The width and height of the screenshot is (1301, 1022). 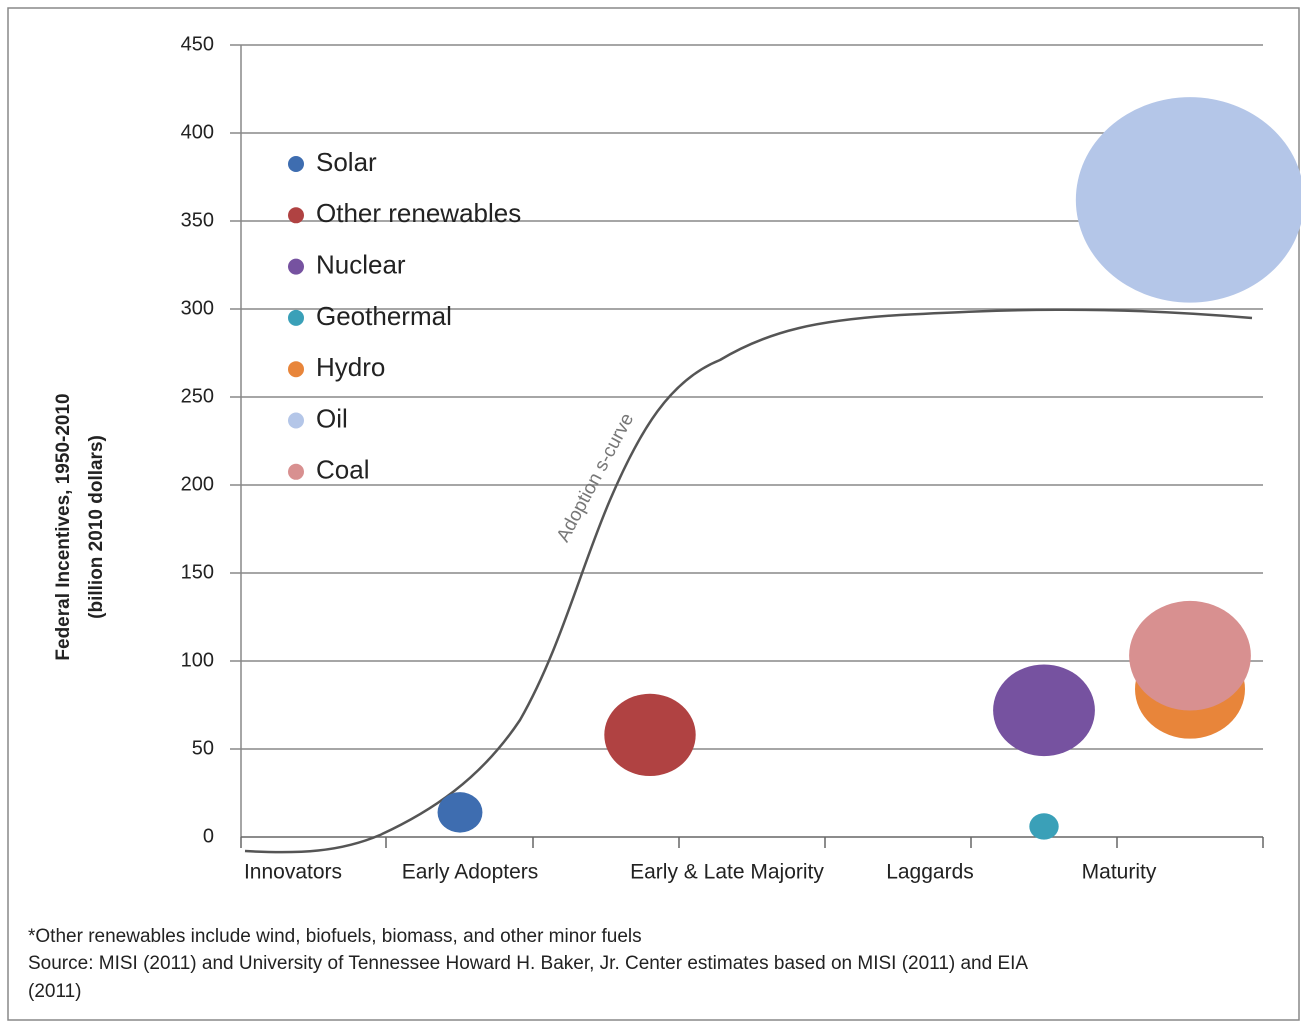 I want to click on x-tick-label: Early & Late Majority, so click(x=727, y=872).